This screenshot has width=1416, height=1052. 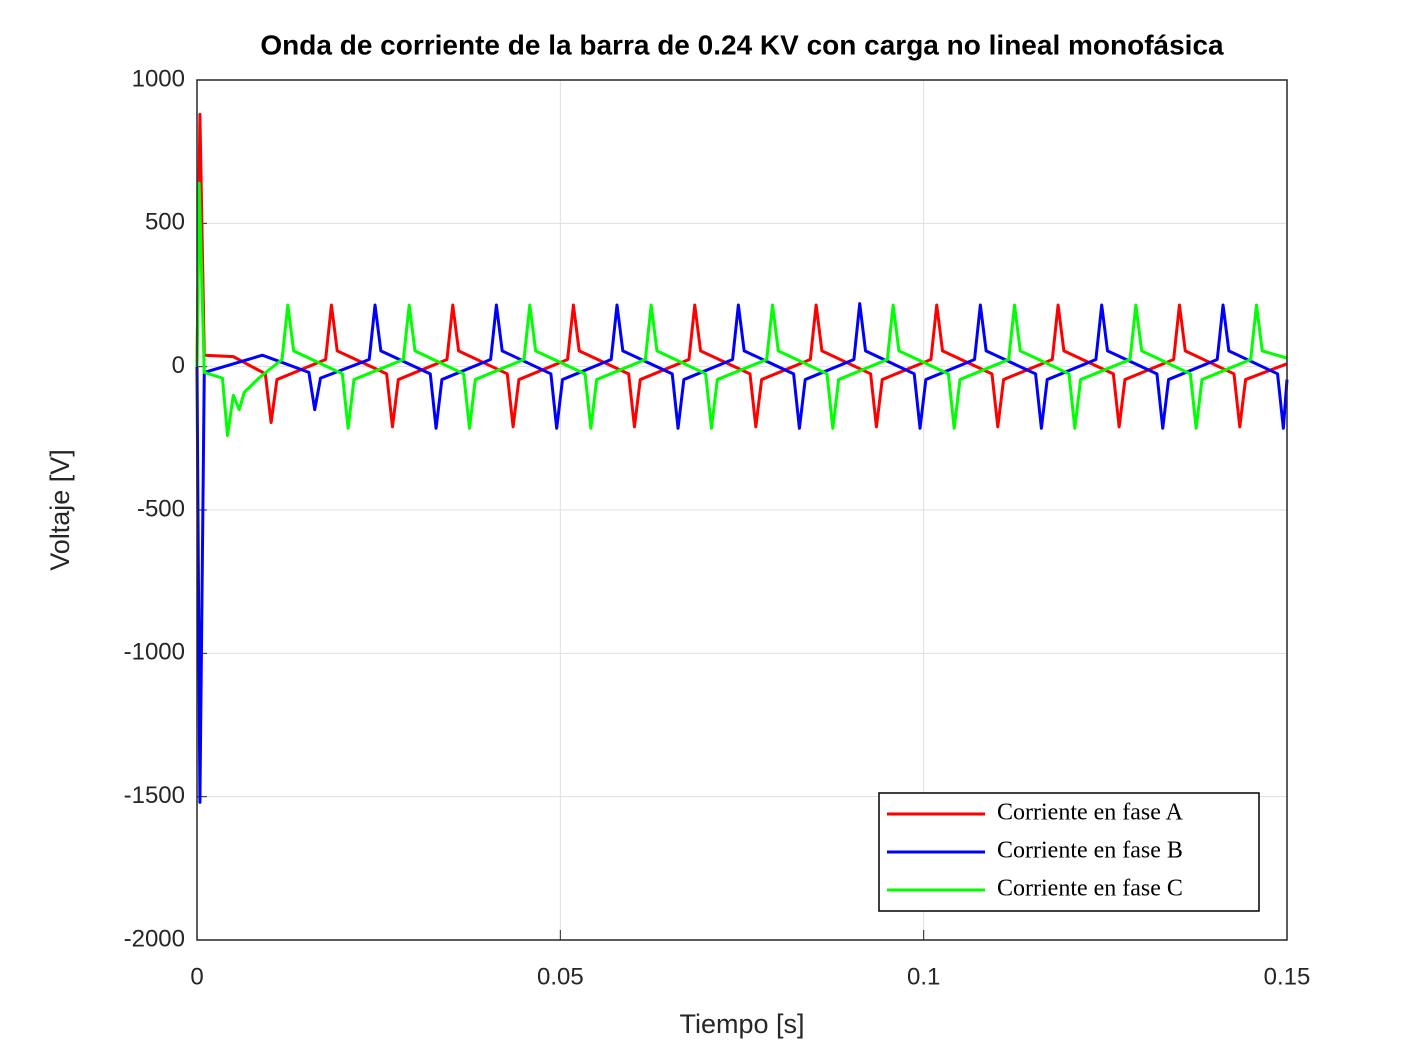 What do you see at coordinates (1090, 851) in the screenshot?
I see `legend-label: Corriente en fase B` at bounding box center [1090, 851].